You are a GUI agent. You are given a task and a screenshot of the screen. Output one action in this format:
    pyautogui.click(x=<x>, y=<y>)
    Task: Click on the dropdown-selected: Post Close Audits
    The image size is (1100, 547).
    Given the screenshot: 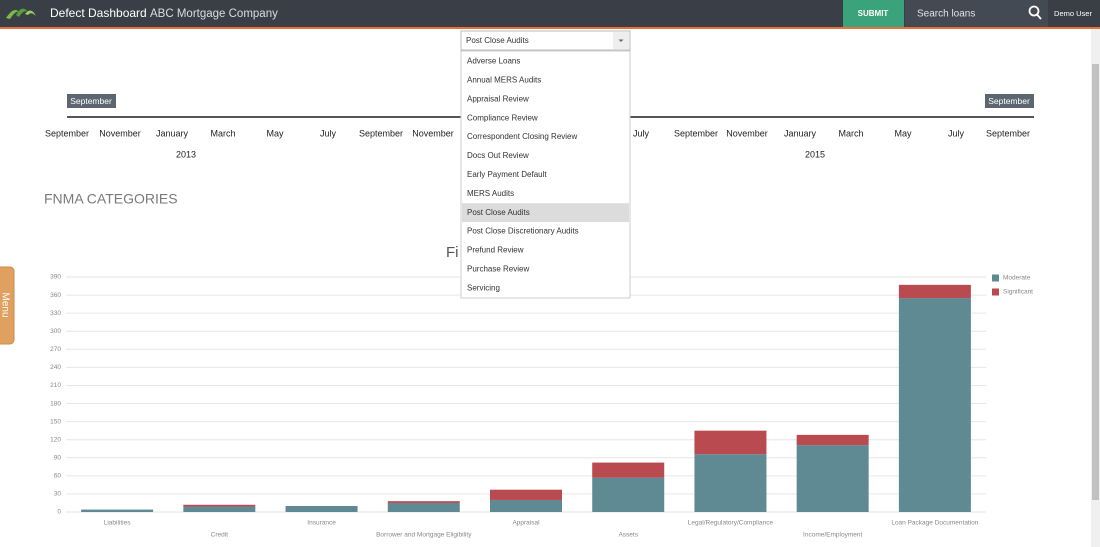 What is the action you would take?
    pyautogui.click(x=497, y=40)
    